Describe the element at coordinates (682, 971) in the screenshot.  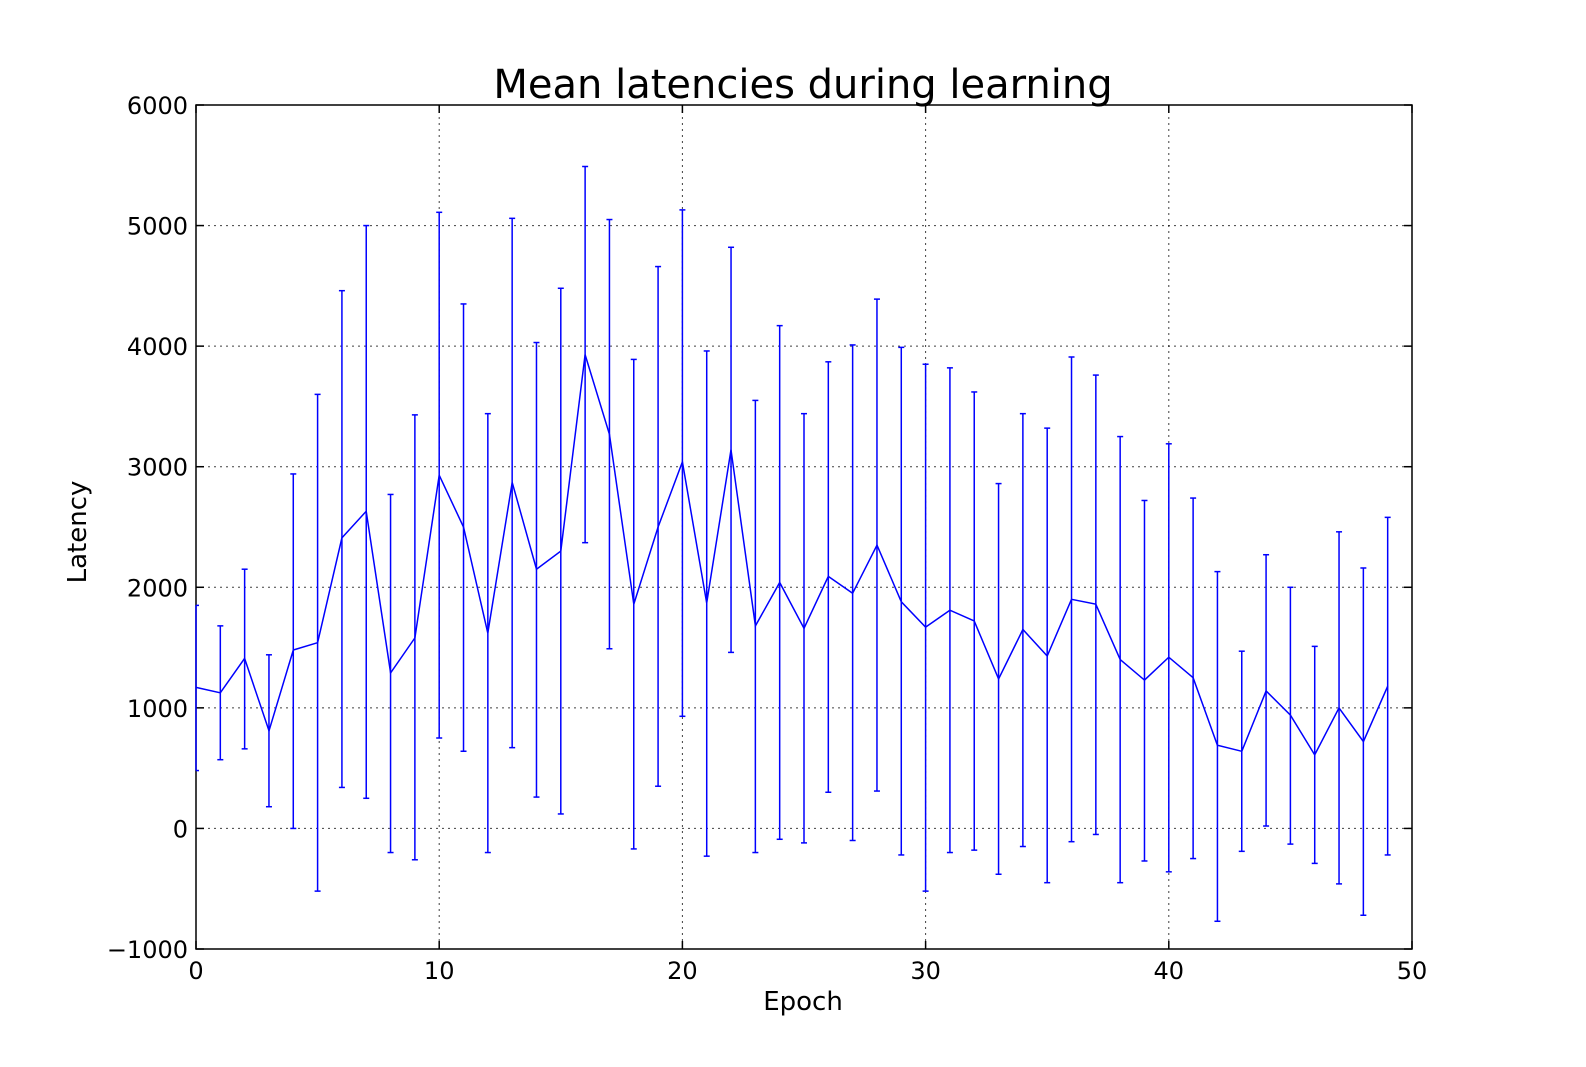
I see `x-tick-label: 20` at that location.